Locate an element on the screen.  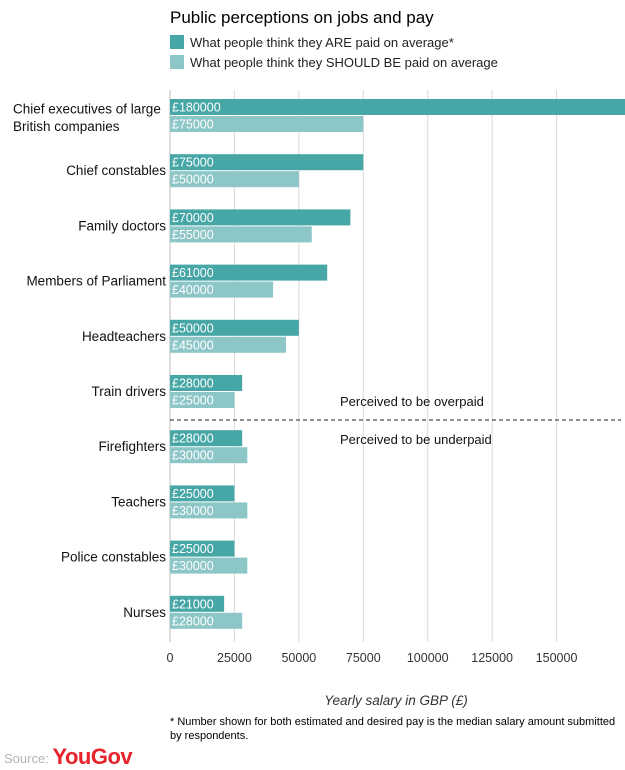
x-tick-label: 50000 is located at coordinates (298, 658).